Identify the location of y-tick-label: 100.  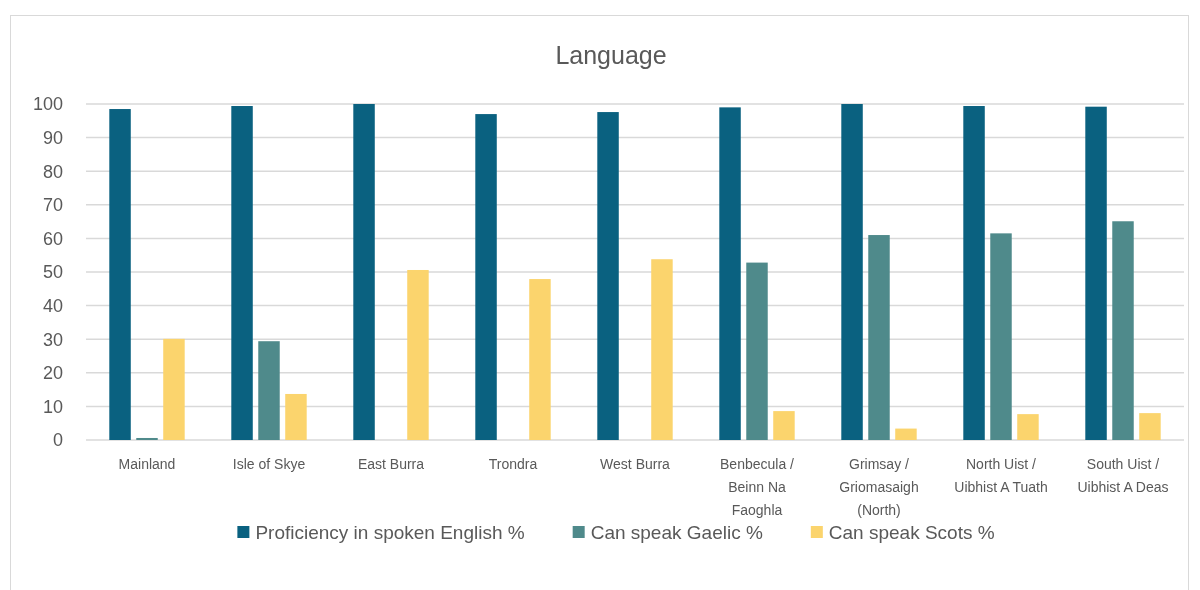
(47, 104).